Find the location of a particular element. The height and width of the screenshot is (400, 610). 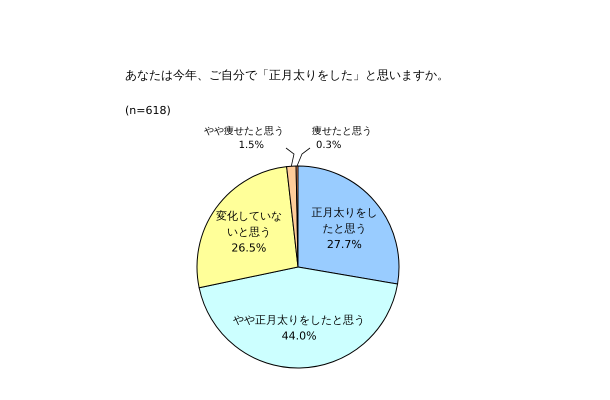

data-label: 44.0% is located at coordinates (299, 336).